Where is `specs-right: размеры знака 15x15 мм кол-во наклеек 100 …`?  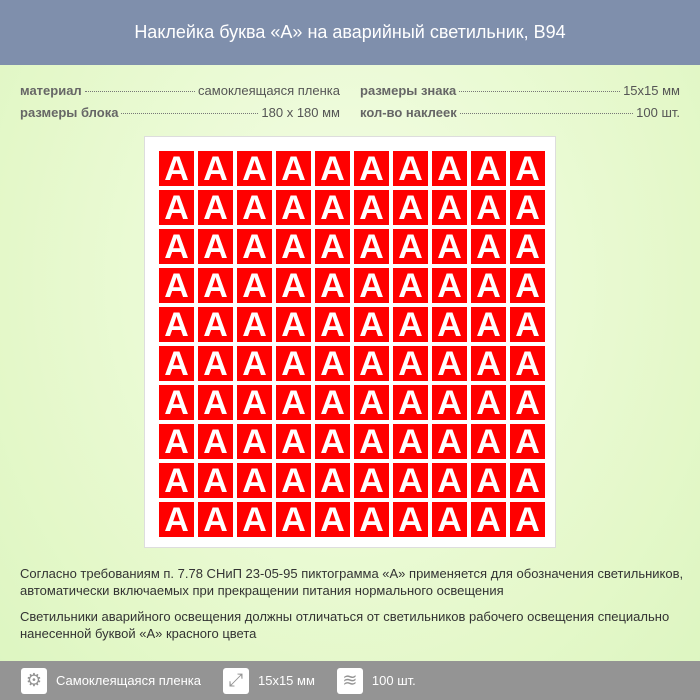 specs-right: размеры знака 15x15 мм кол-во наклеек 100 … is located at coordinates (520, 102).